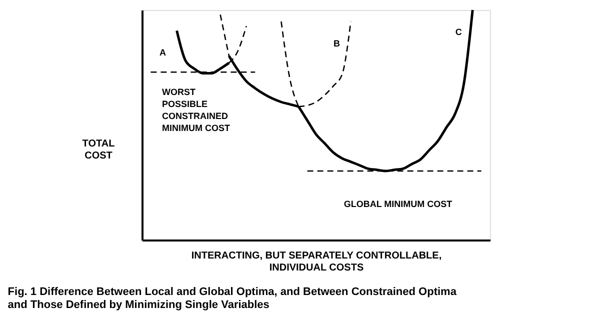  I want to click on series-label: A, so click(163, 53).